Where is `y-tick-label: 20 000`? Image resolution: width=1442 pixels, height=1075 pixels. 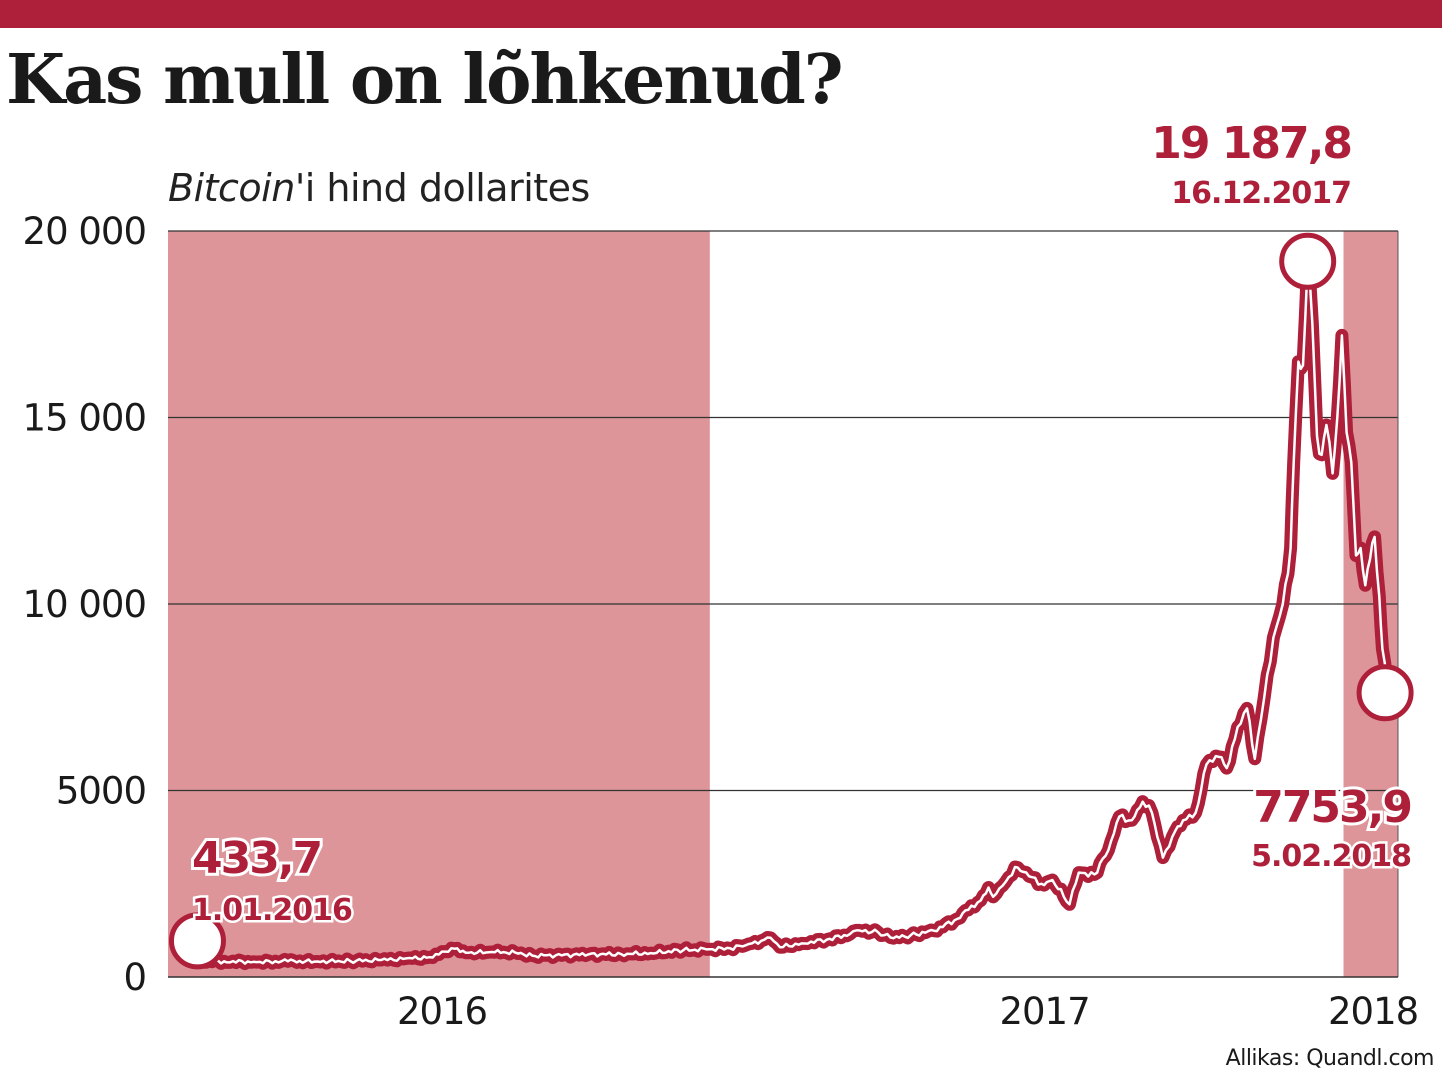
y-tick-label: 20 000 is located at coordinates (84, 231).